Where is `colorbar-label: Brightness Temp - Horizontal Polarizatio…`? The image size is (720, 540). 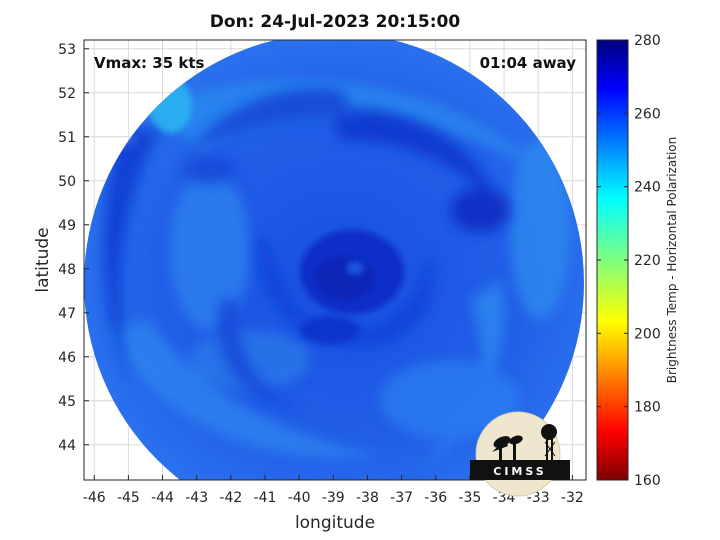 colorbar-label: Brightness Temp - Horizontal Polarizatio… is located at coordinates (672, 260).